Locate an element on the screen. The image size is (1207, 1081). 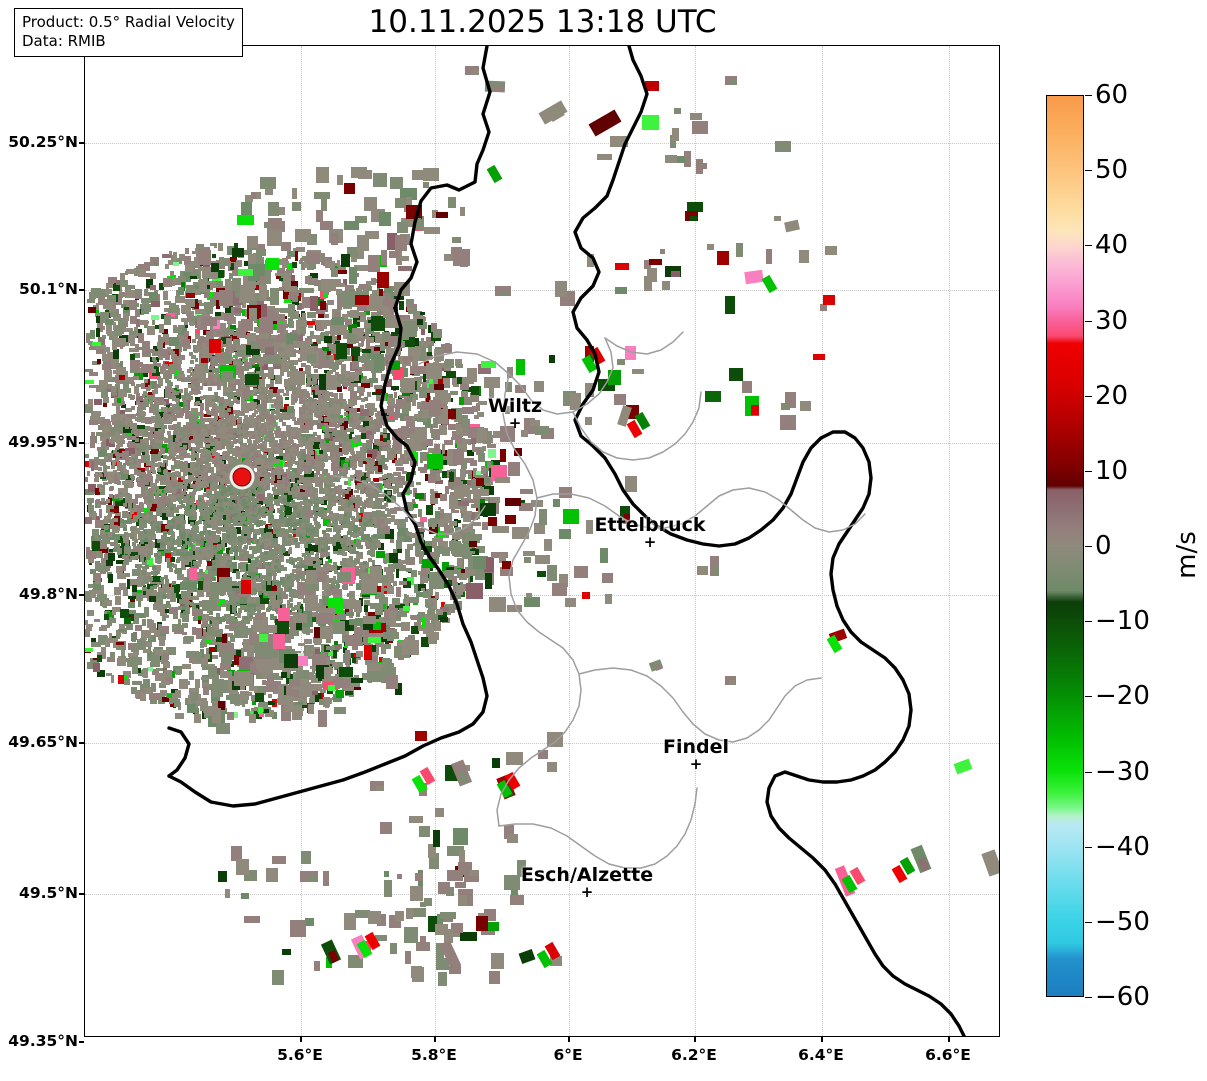
gridline-vertical is located at coordinates (822, 541).